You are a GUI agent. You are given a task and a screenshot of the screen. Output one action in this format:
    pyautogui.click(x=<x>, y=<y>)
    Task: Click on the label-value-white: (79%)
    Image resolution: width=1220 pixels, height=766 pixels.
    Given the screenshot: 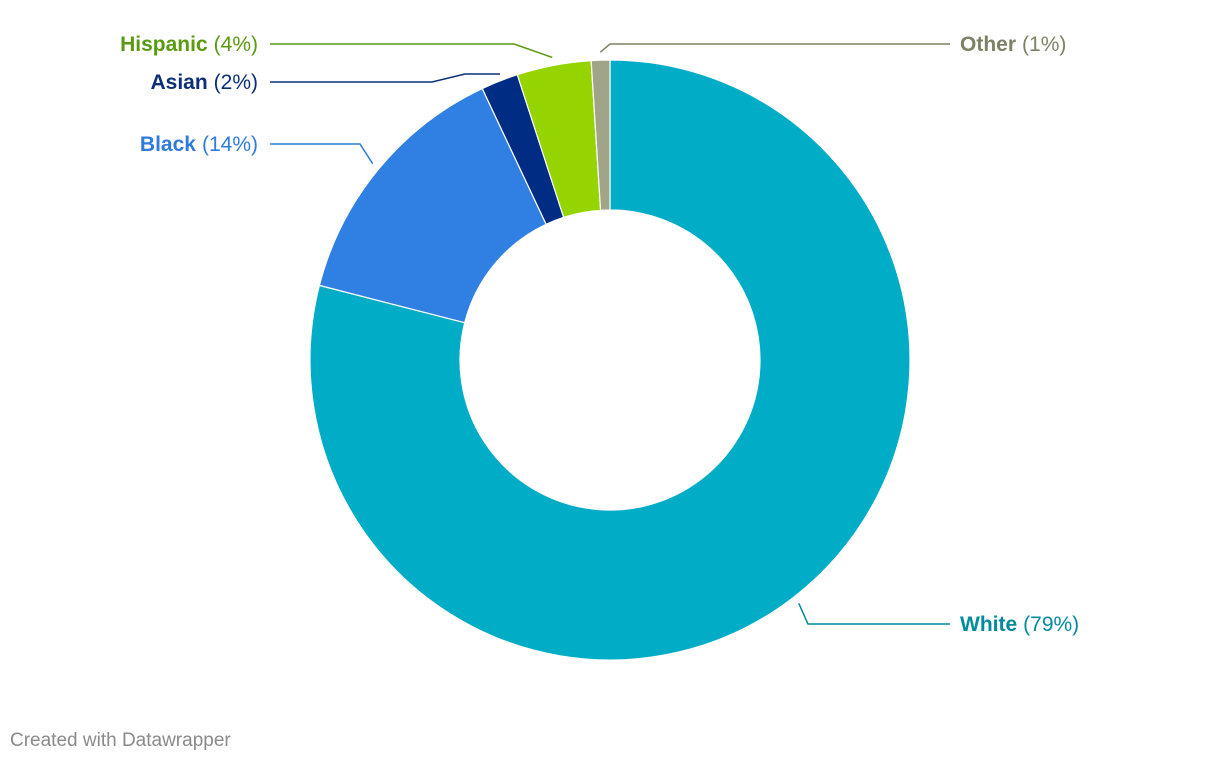 What is the action you would take?
    pyautogui.click(x=1051, y=624)
    